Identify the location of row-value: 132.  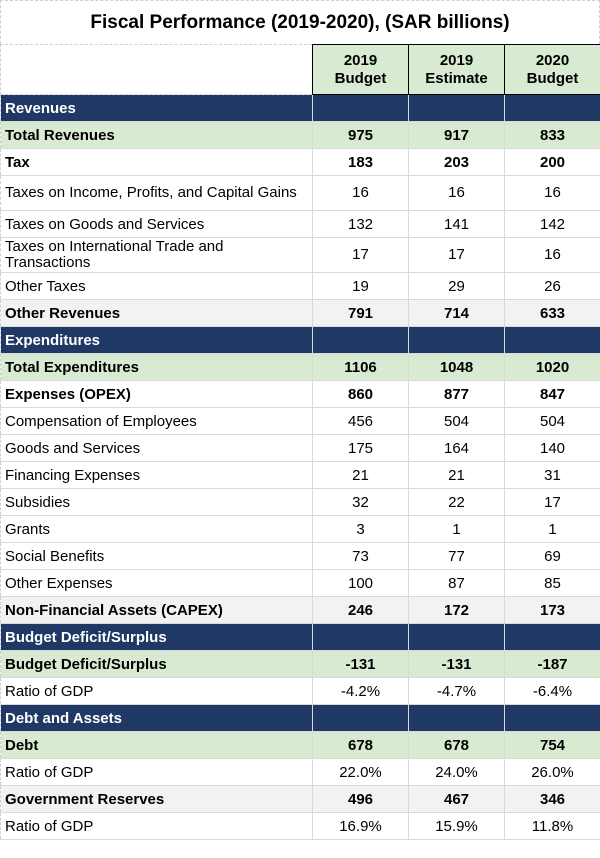
(360, 224).